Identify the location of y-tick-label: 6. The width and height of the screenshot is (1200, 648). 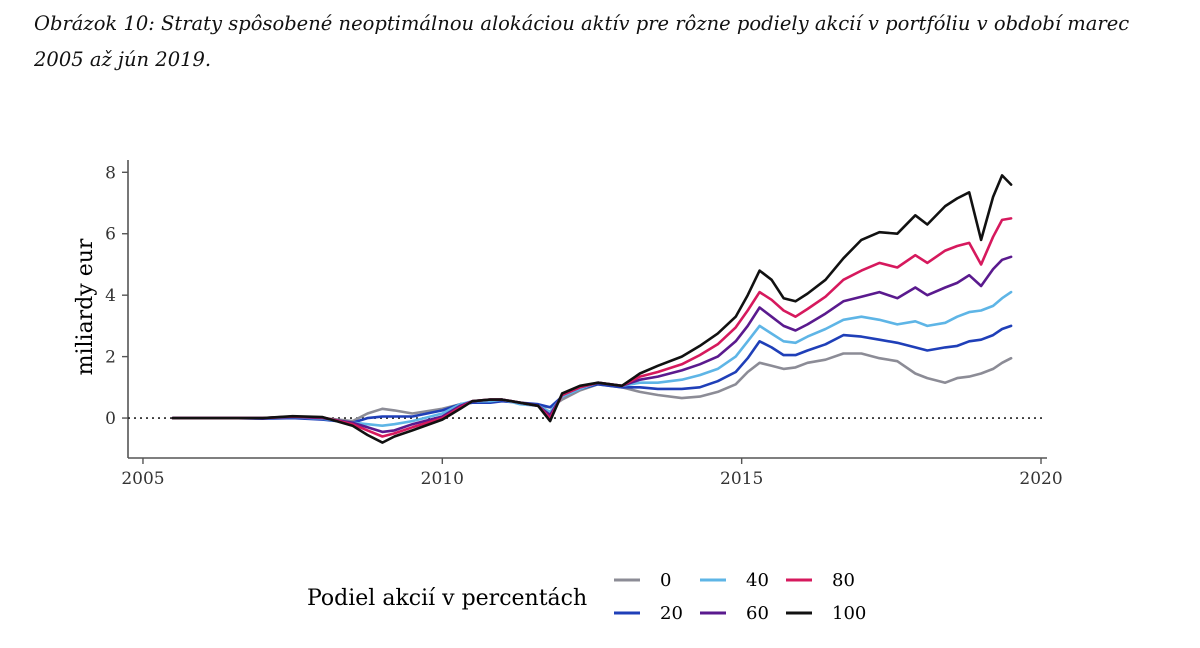
(110, 235).